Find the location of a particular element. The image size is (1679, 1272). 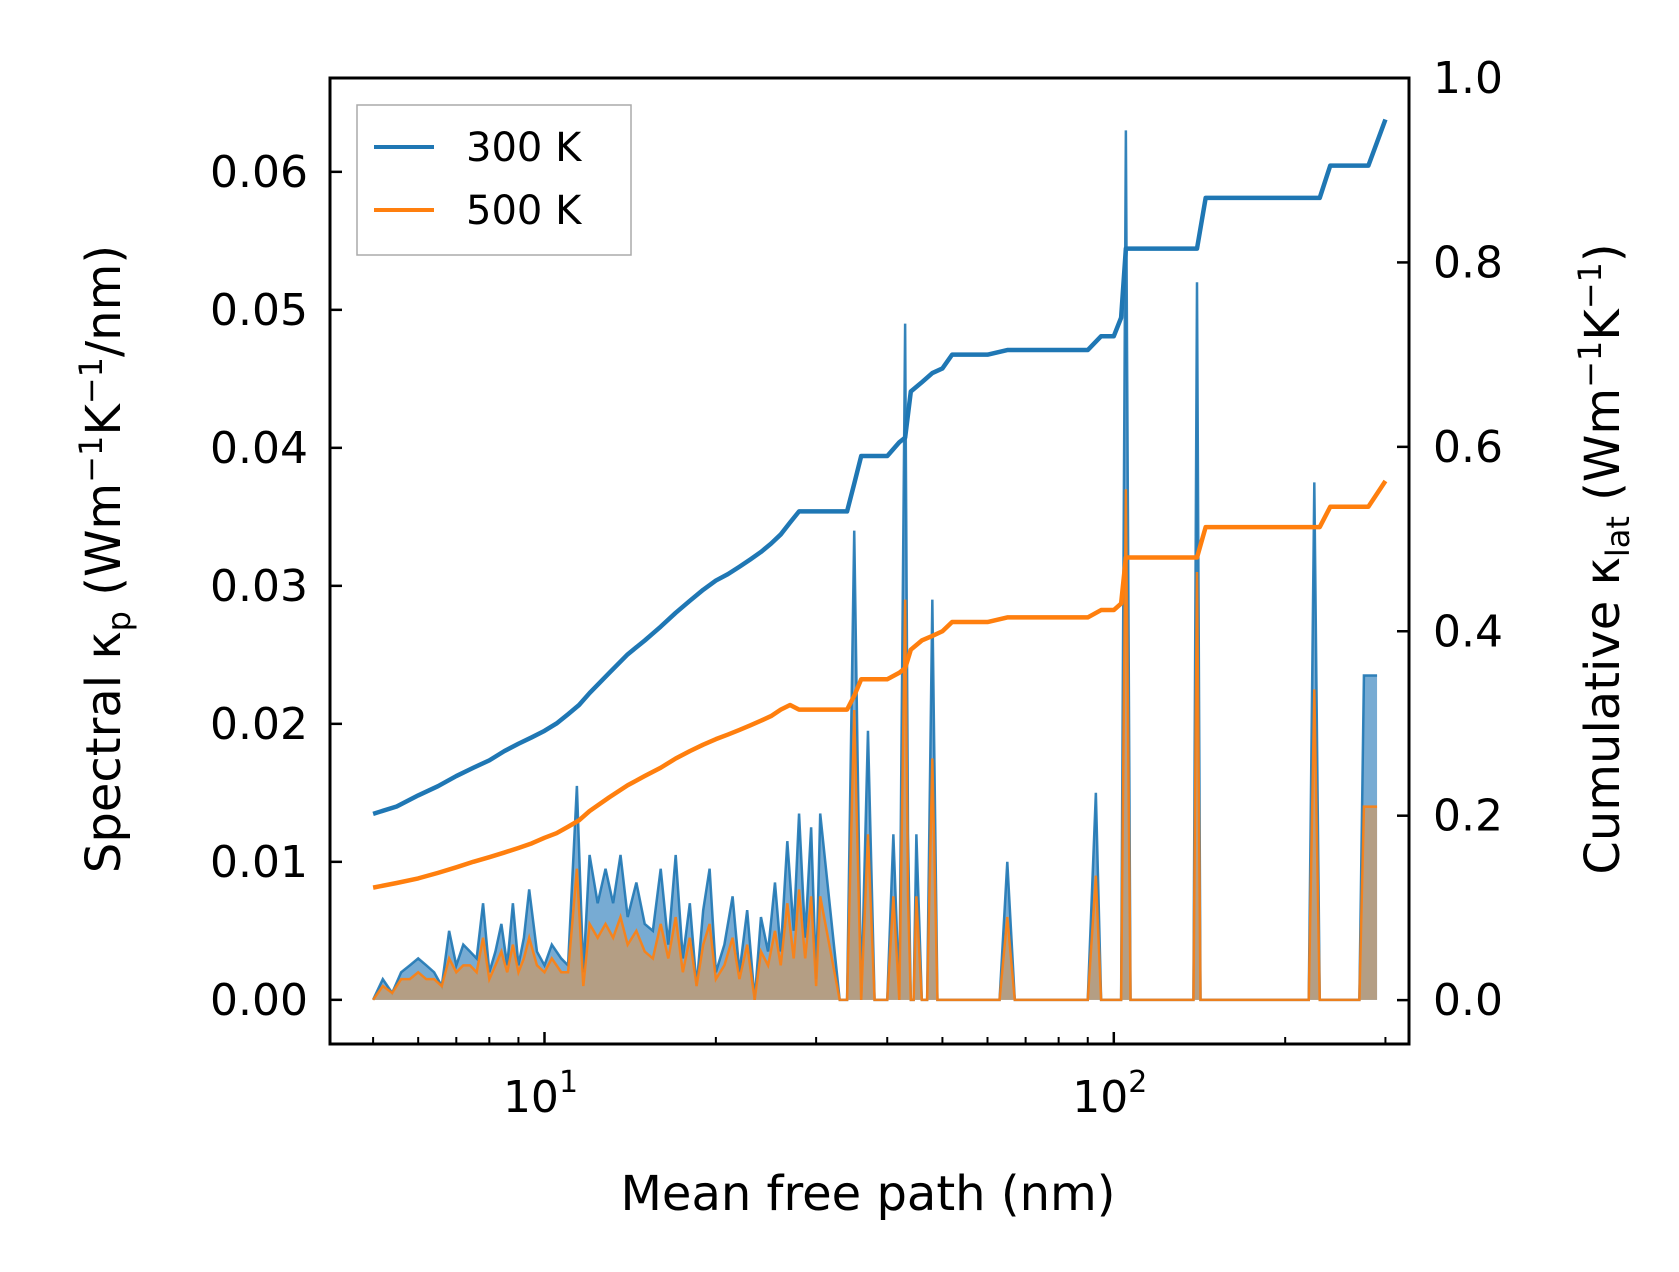

y-left-tick-label: 0.05 is located at coordinates (259, 310).